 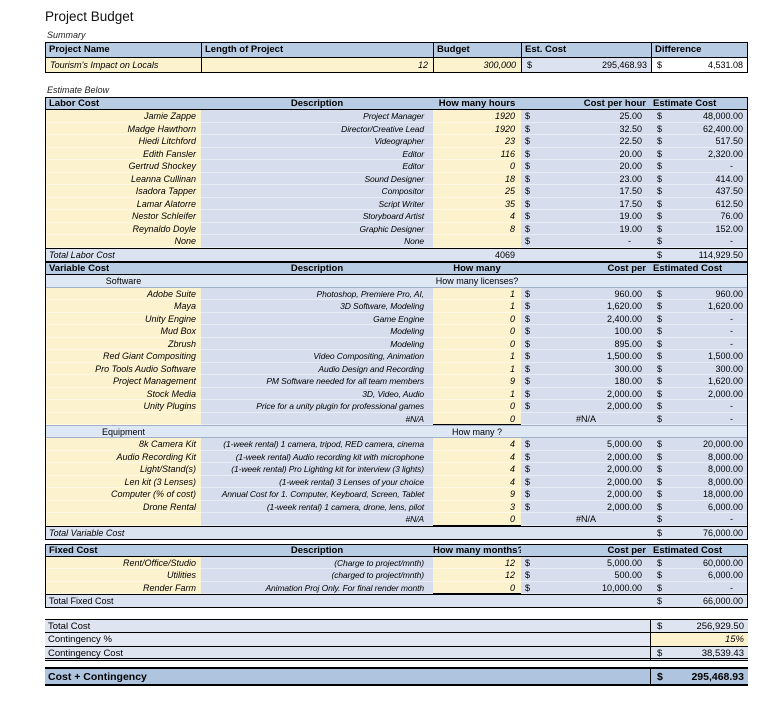 What do you see at coordinates (123, 203) in the screenshot?
I see `labor-name-cell: Lamar Alatorre` at bounding box center [123, 203].